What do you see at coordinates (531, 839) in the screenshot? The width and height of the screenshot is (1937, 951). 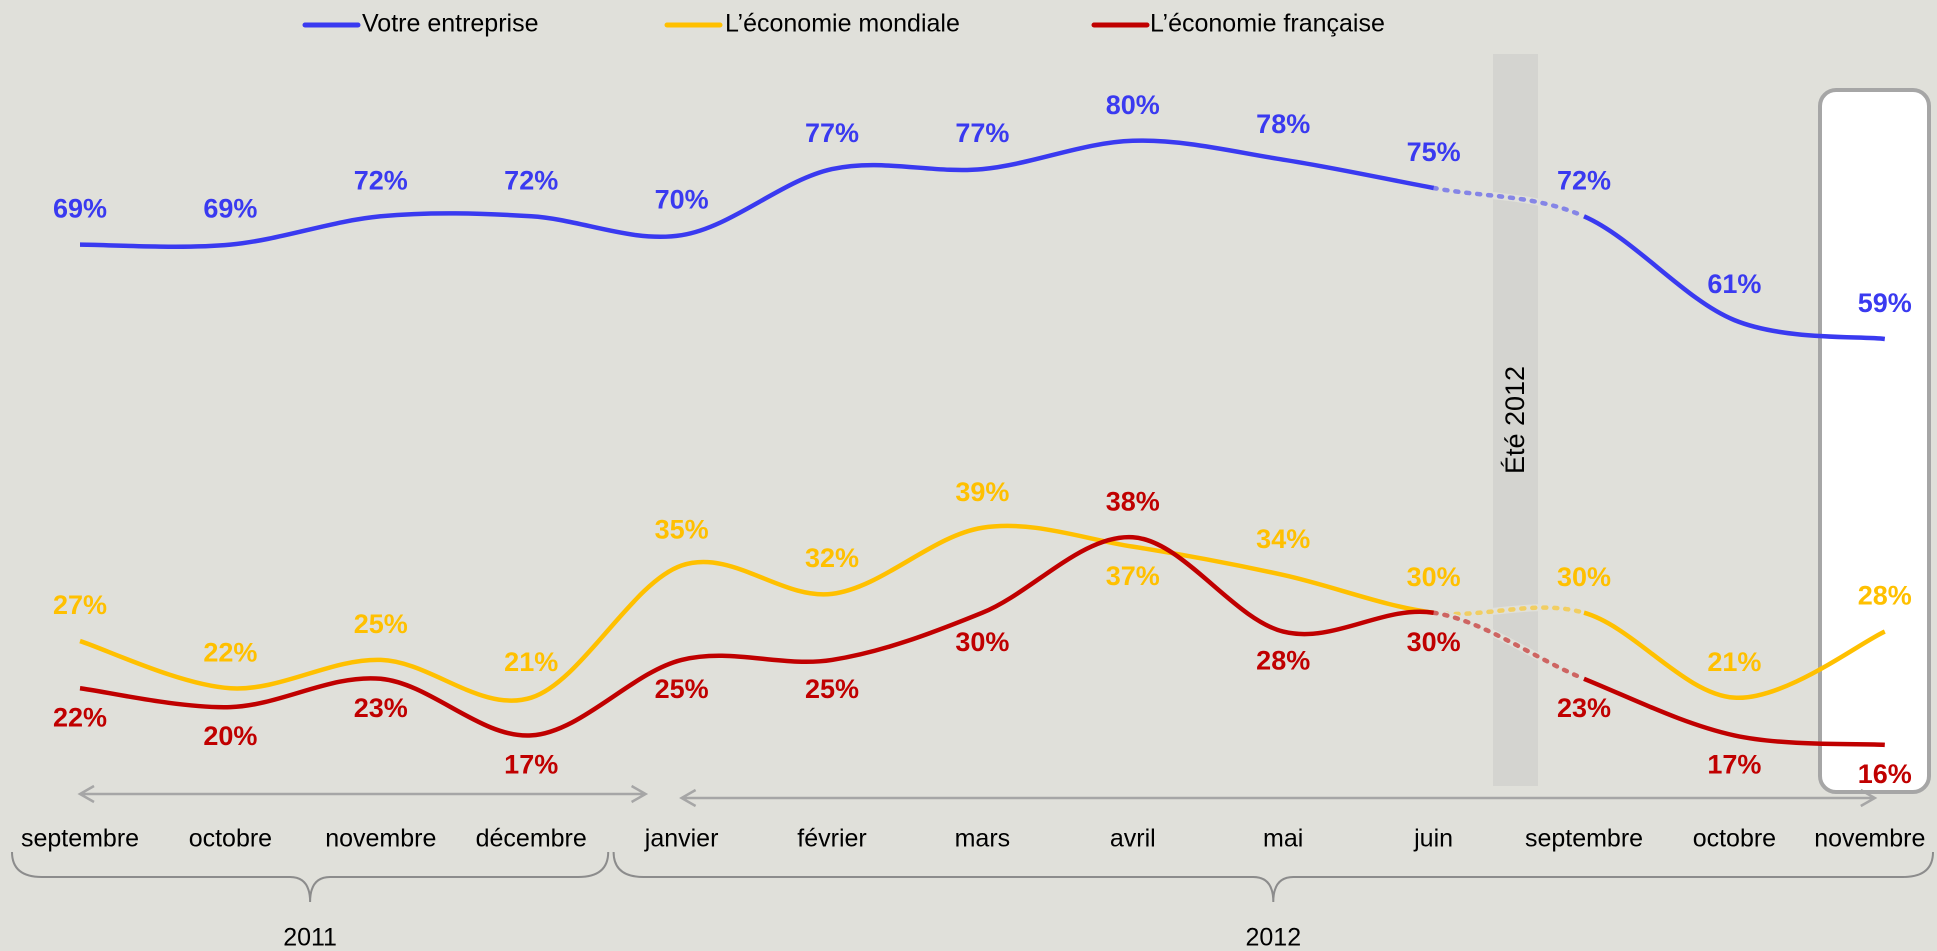 I see `x-tick-label: décembre` at bounding box center [531, 839].